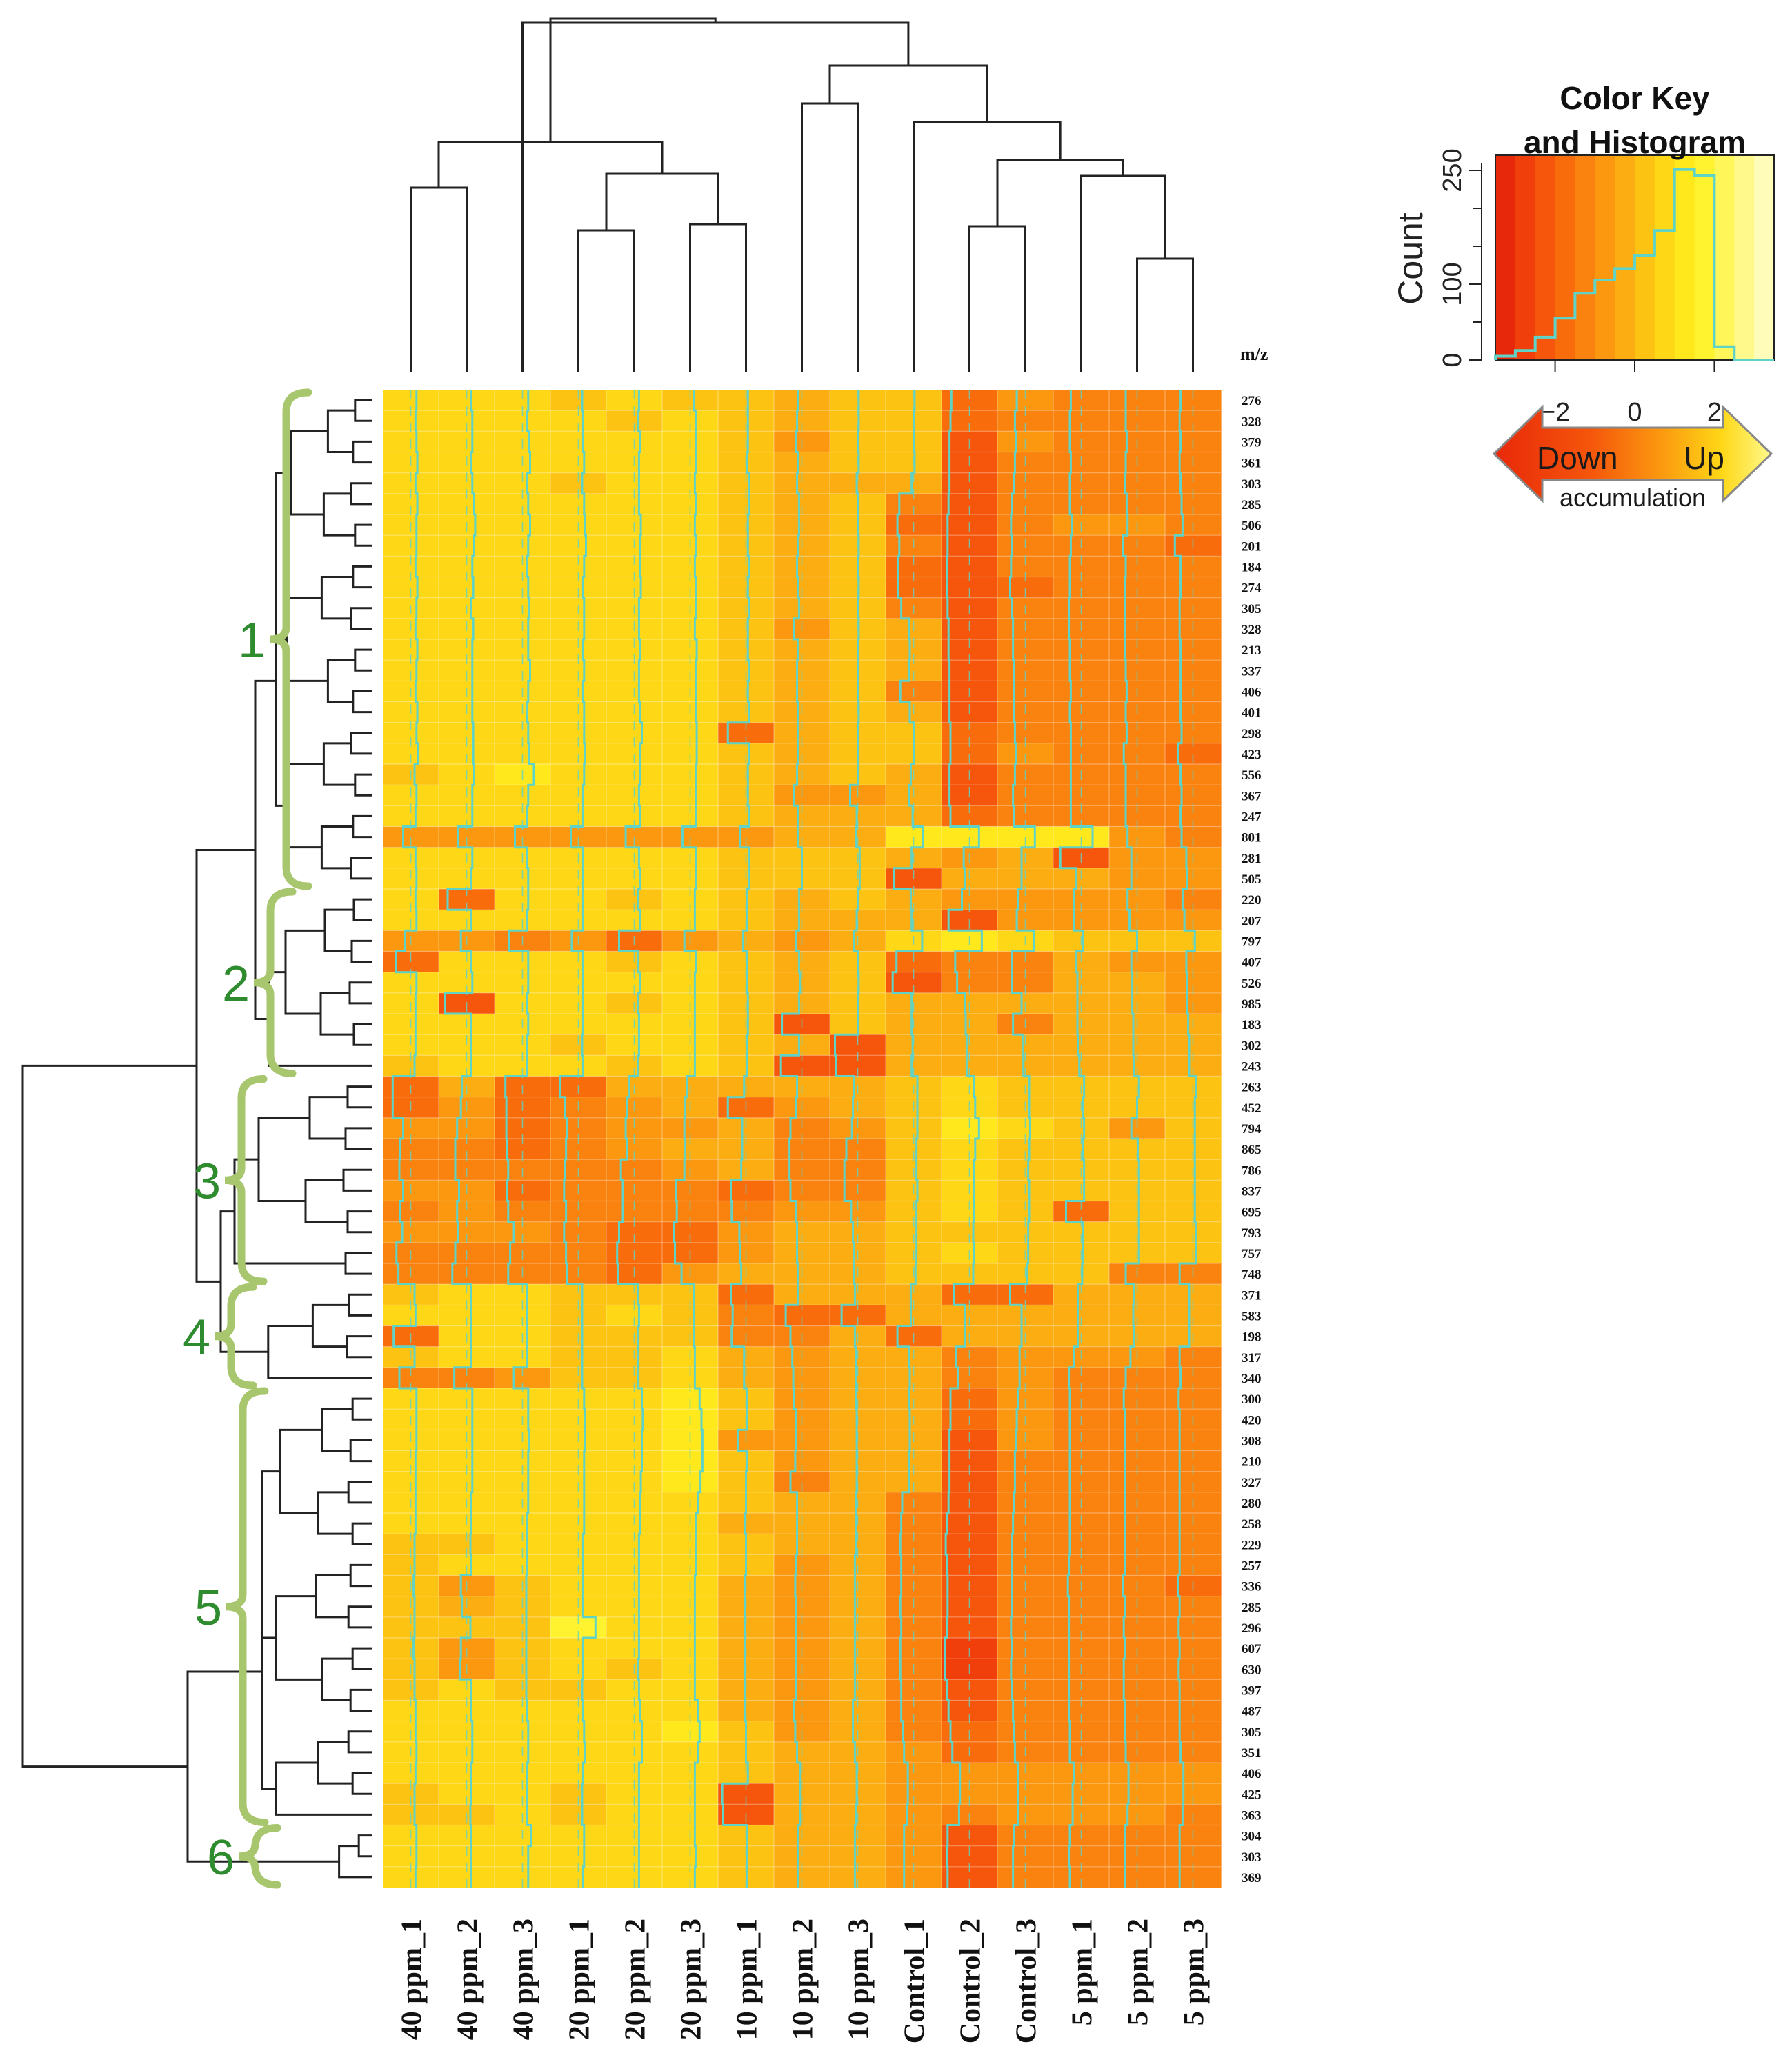  What do you see at coordinates (1460, 258) in the screenshot?
I see `color-key-yaxis: 0 100 250` at bounding box center [1460, 258].